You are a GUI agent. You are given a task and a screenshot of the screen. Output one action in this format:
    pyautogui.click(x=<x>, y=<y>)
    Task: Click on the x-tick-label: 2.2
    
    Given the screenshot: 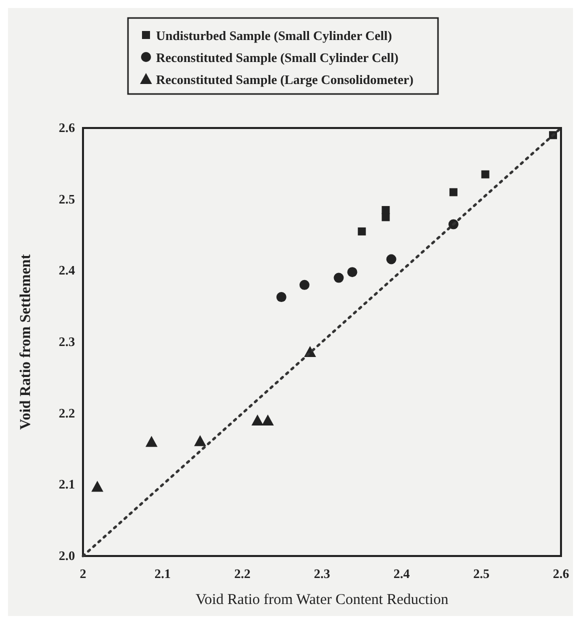 What is the action you would take?
    pyautogui.click(x=242, y=573)
    